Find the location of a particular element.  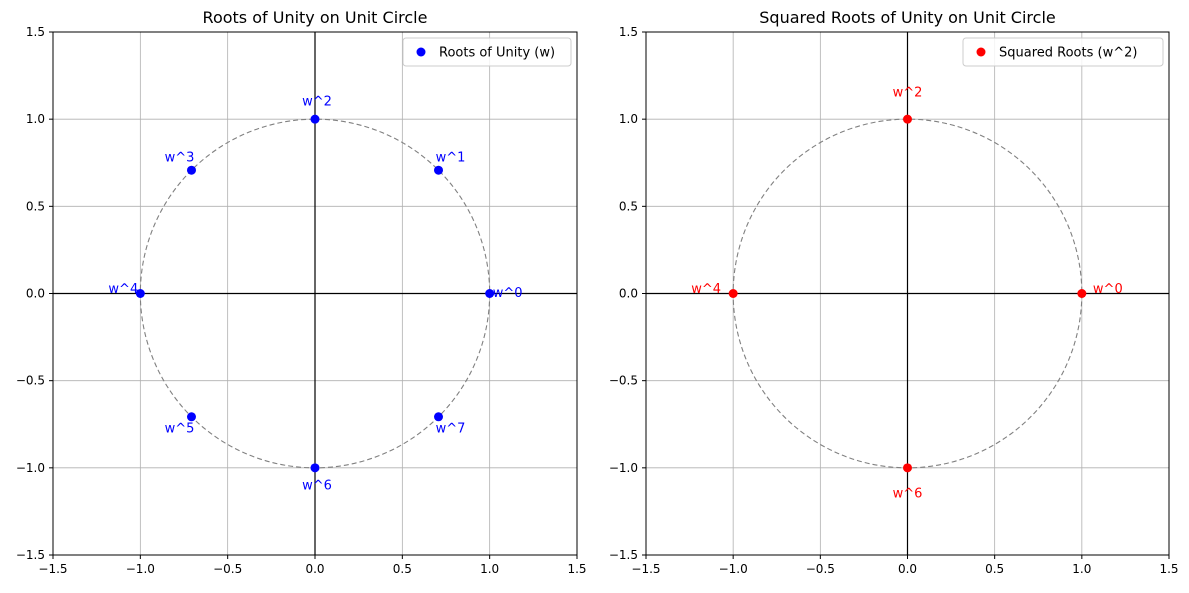

chart-title: Squared Roots of Unity on Unit Circle is located at coordinates (907, 17).